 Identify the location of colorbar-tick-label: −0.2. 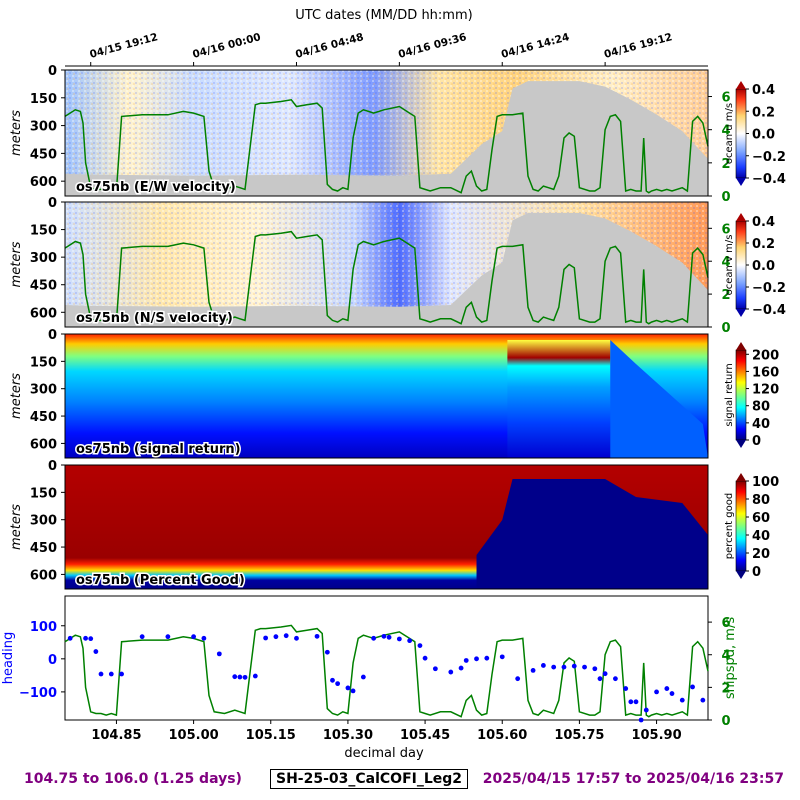
(769, 157).